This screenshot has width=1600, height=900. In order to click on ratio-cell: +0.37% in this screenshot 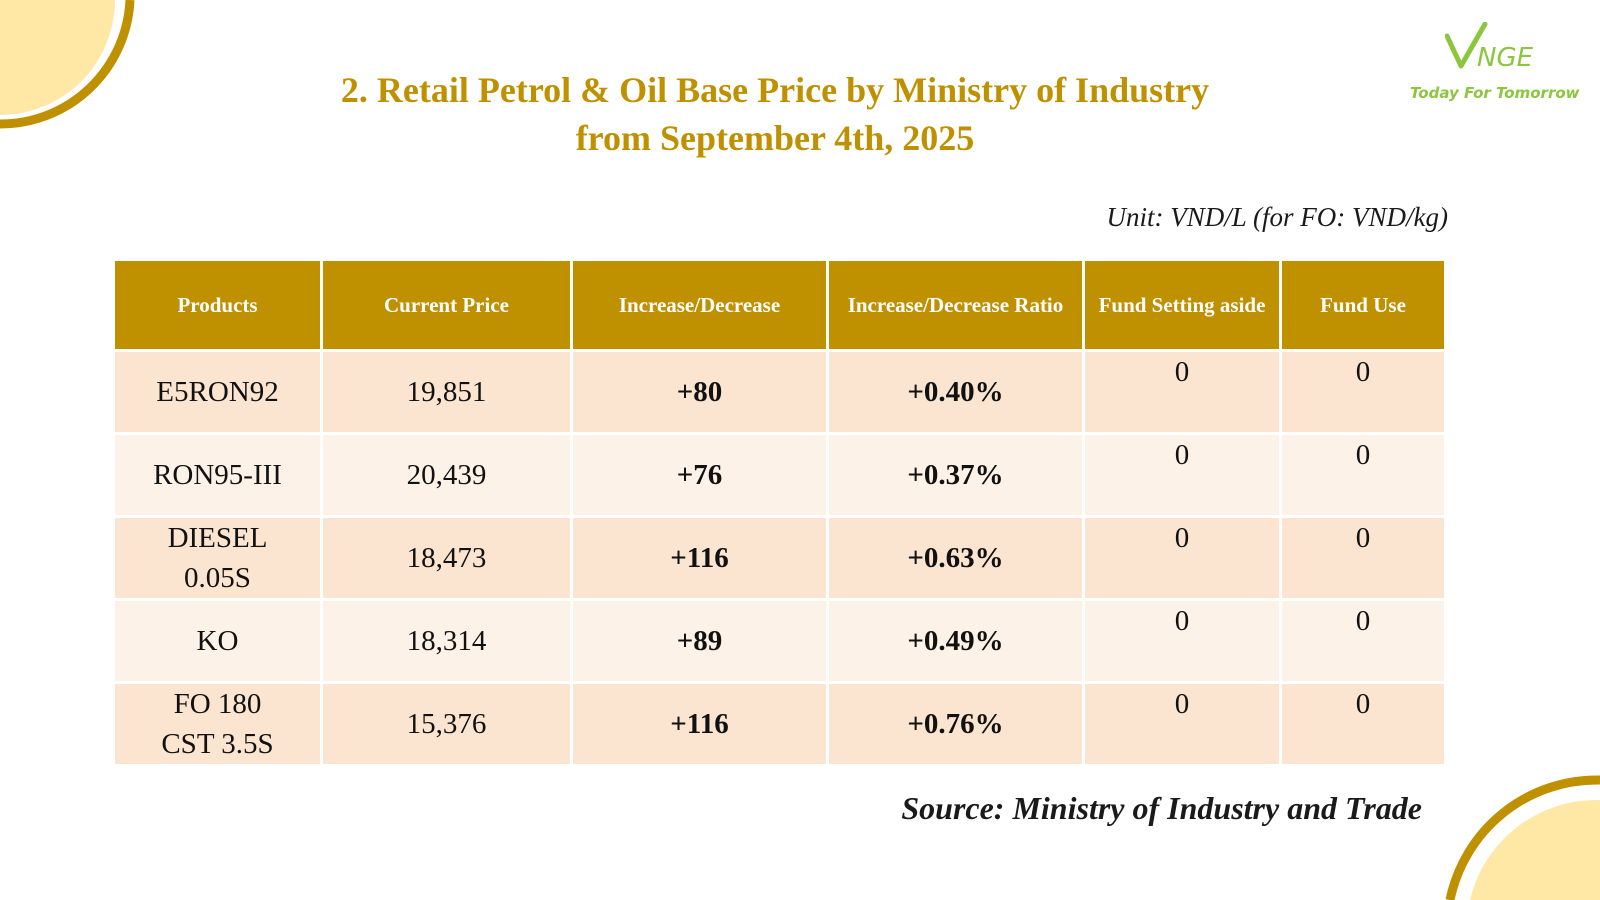, I will do `click(955, 475)`.